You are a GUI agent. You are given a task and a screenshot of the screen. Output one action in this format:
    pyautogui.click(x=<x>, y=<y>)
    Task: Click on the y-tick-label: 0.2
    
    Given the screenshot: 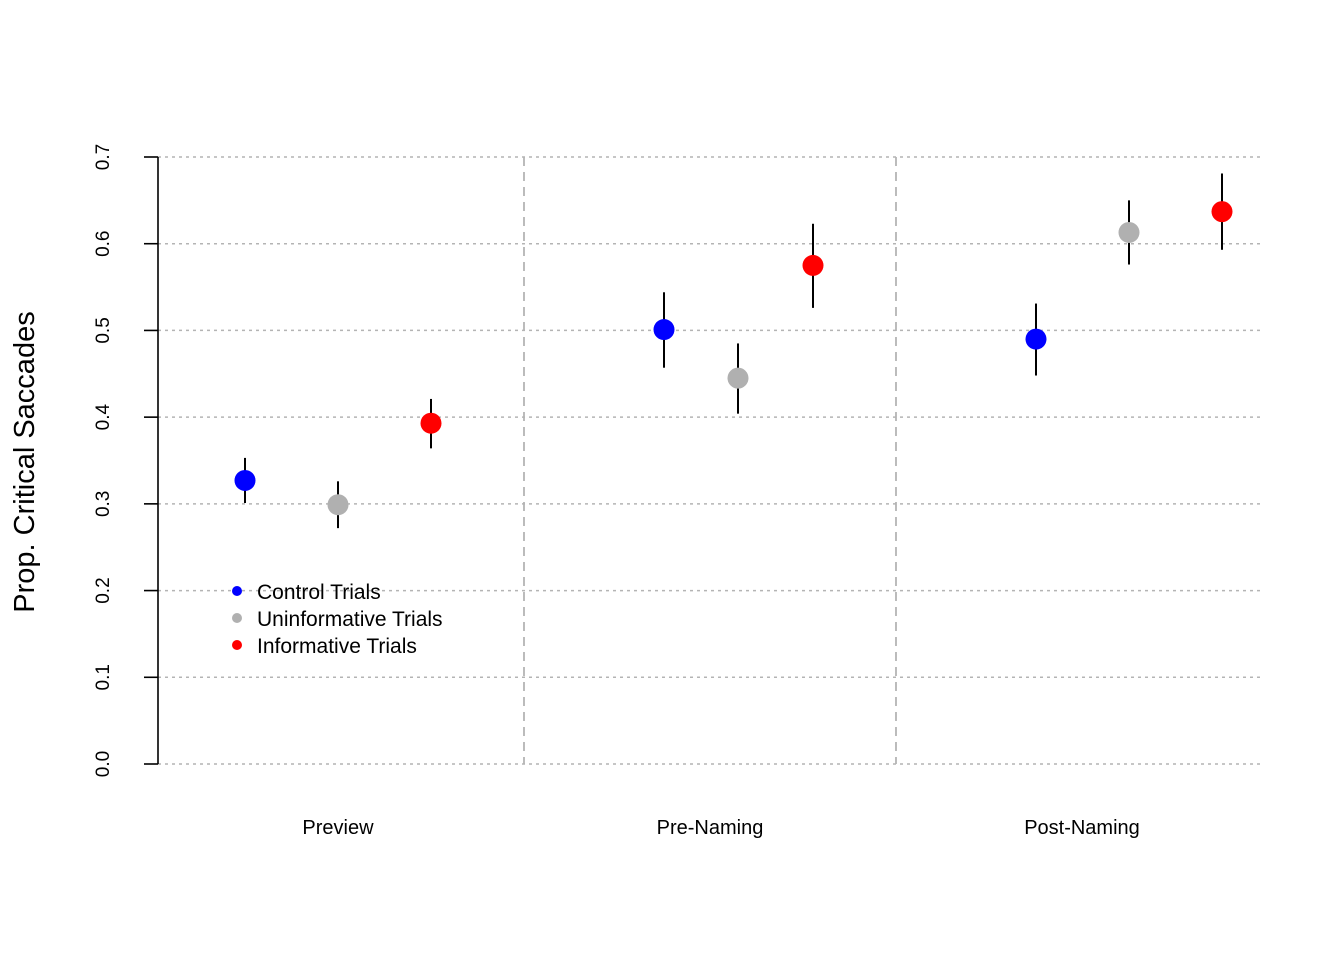 What is the action you would take?
    pyautogui.click(x=103, y=590)
    